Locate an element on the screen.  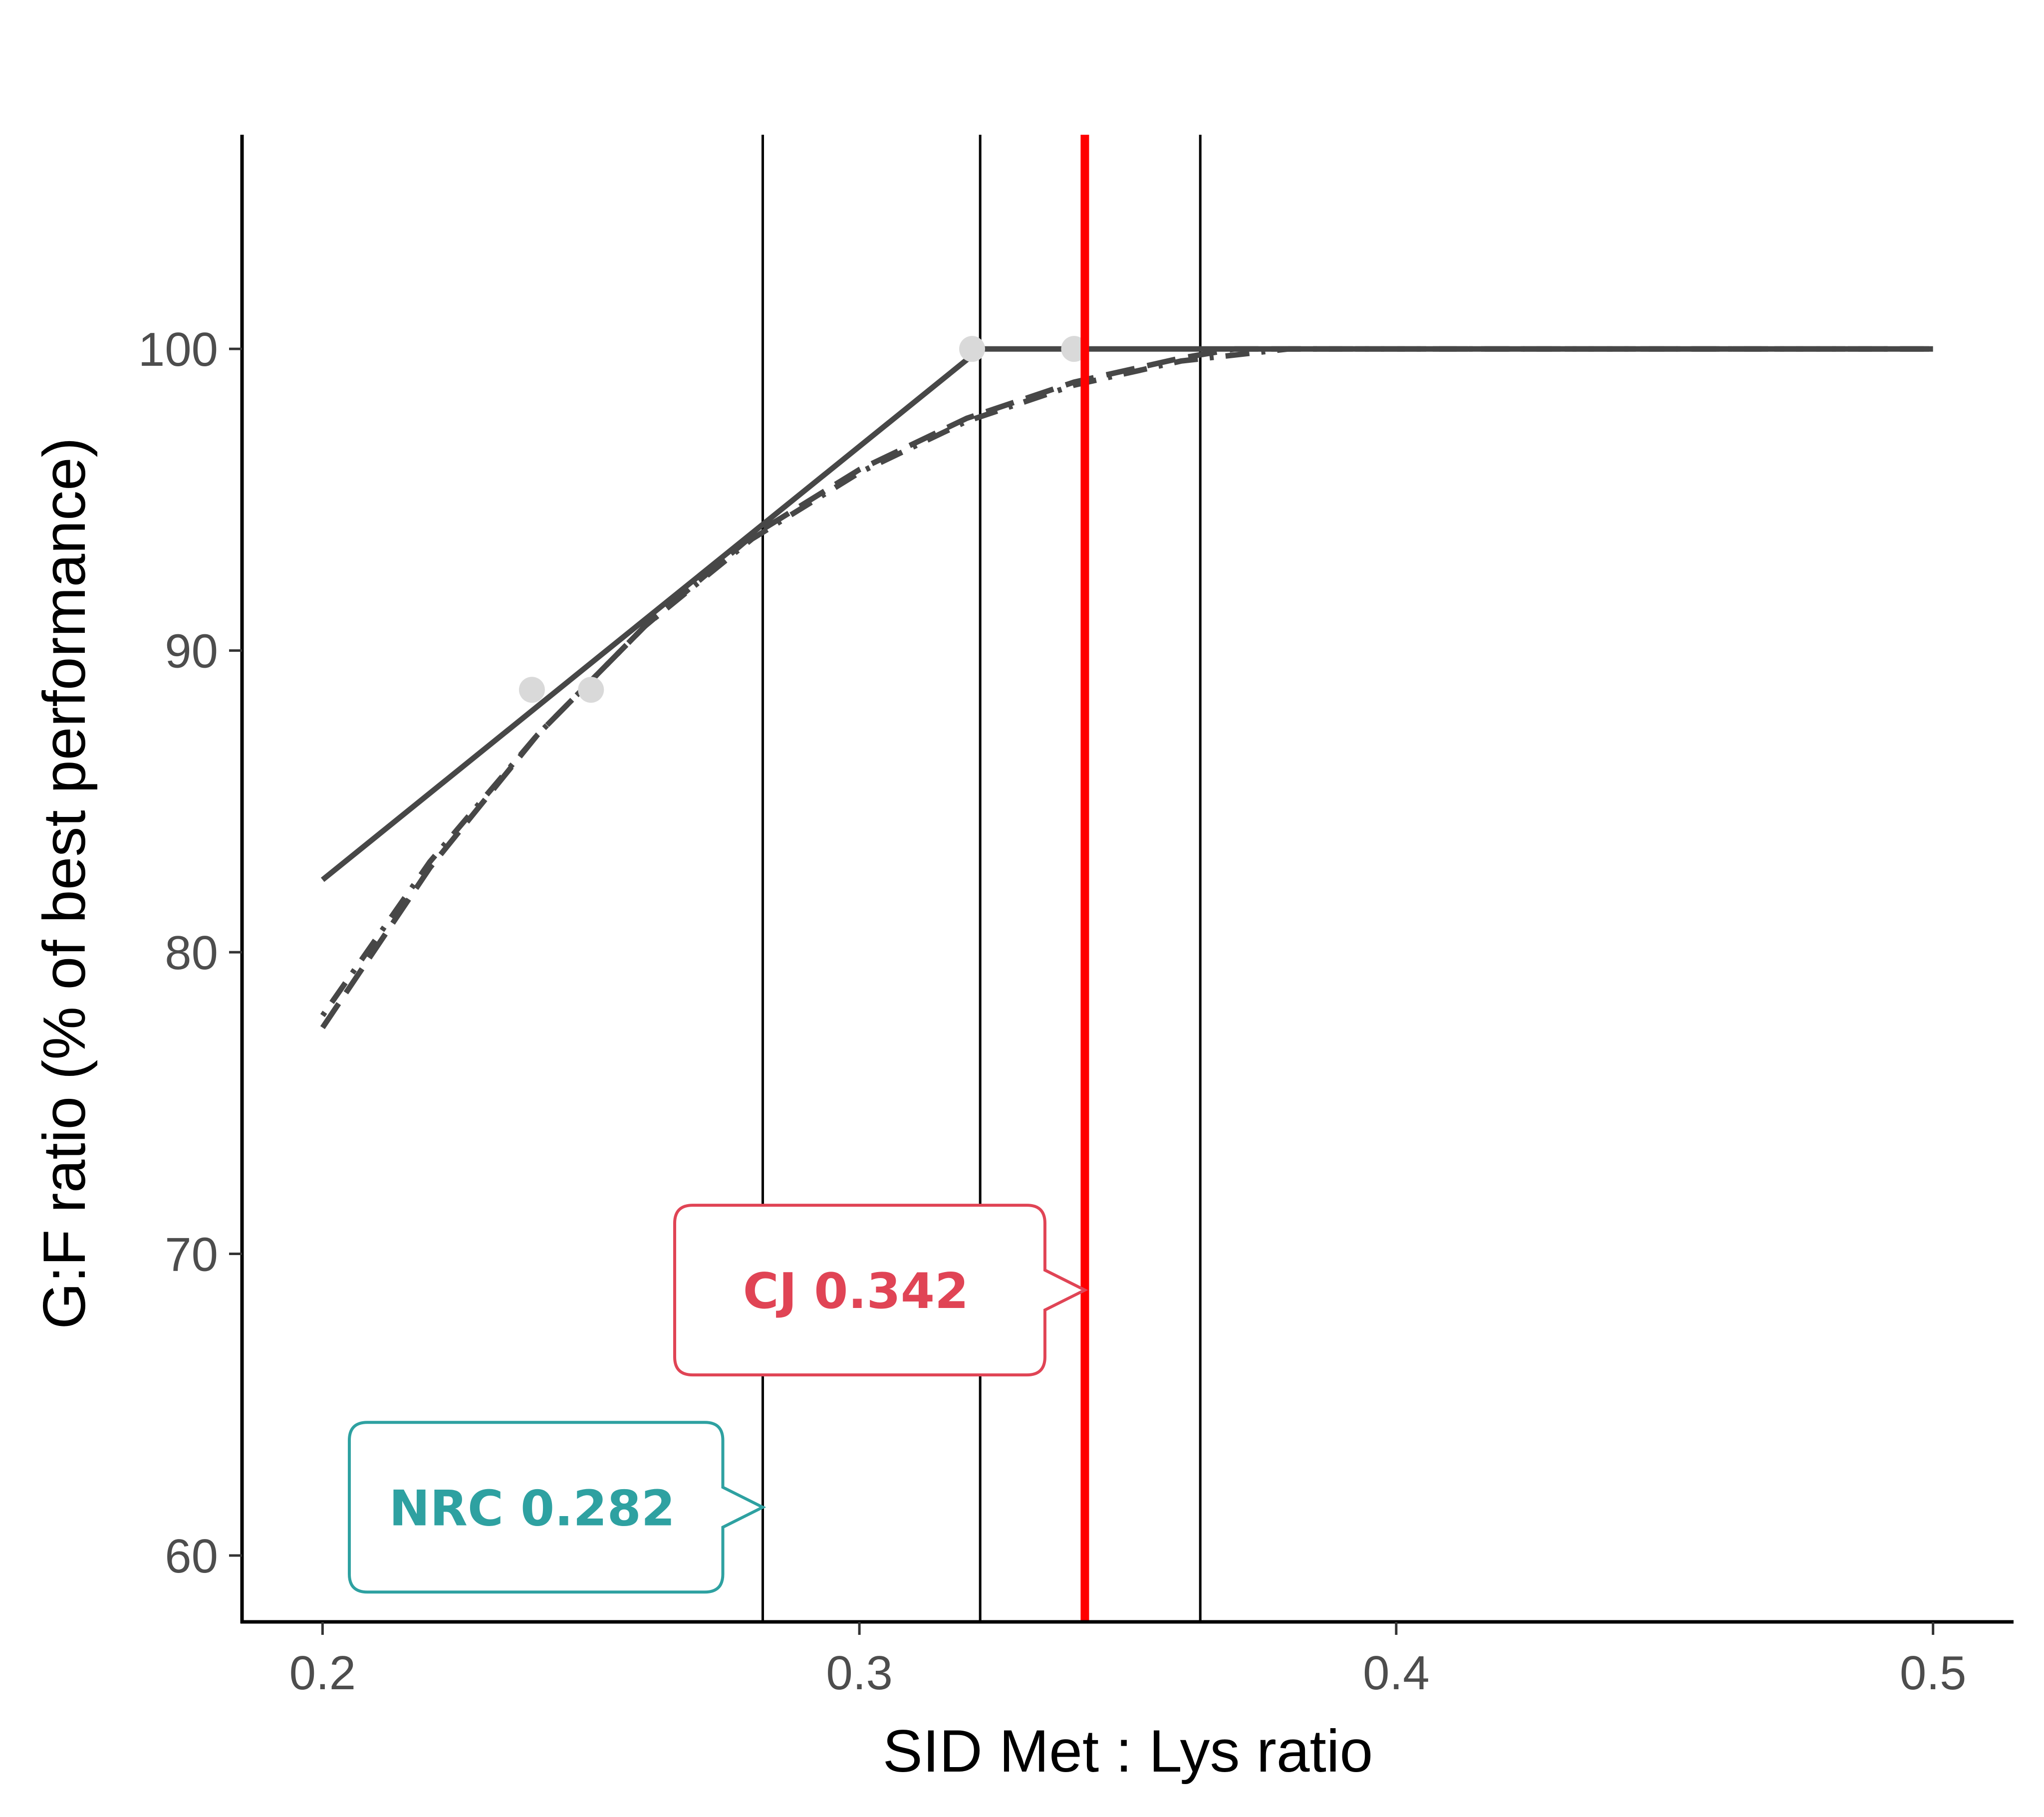
x-tick-label: 0.5 is located at coordinates (1933, 1673).